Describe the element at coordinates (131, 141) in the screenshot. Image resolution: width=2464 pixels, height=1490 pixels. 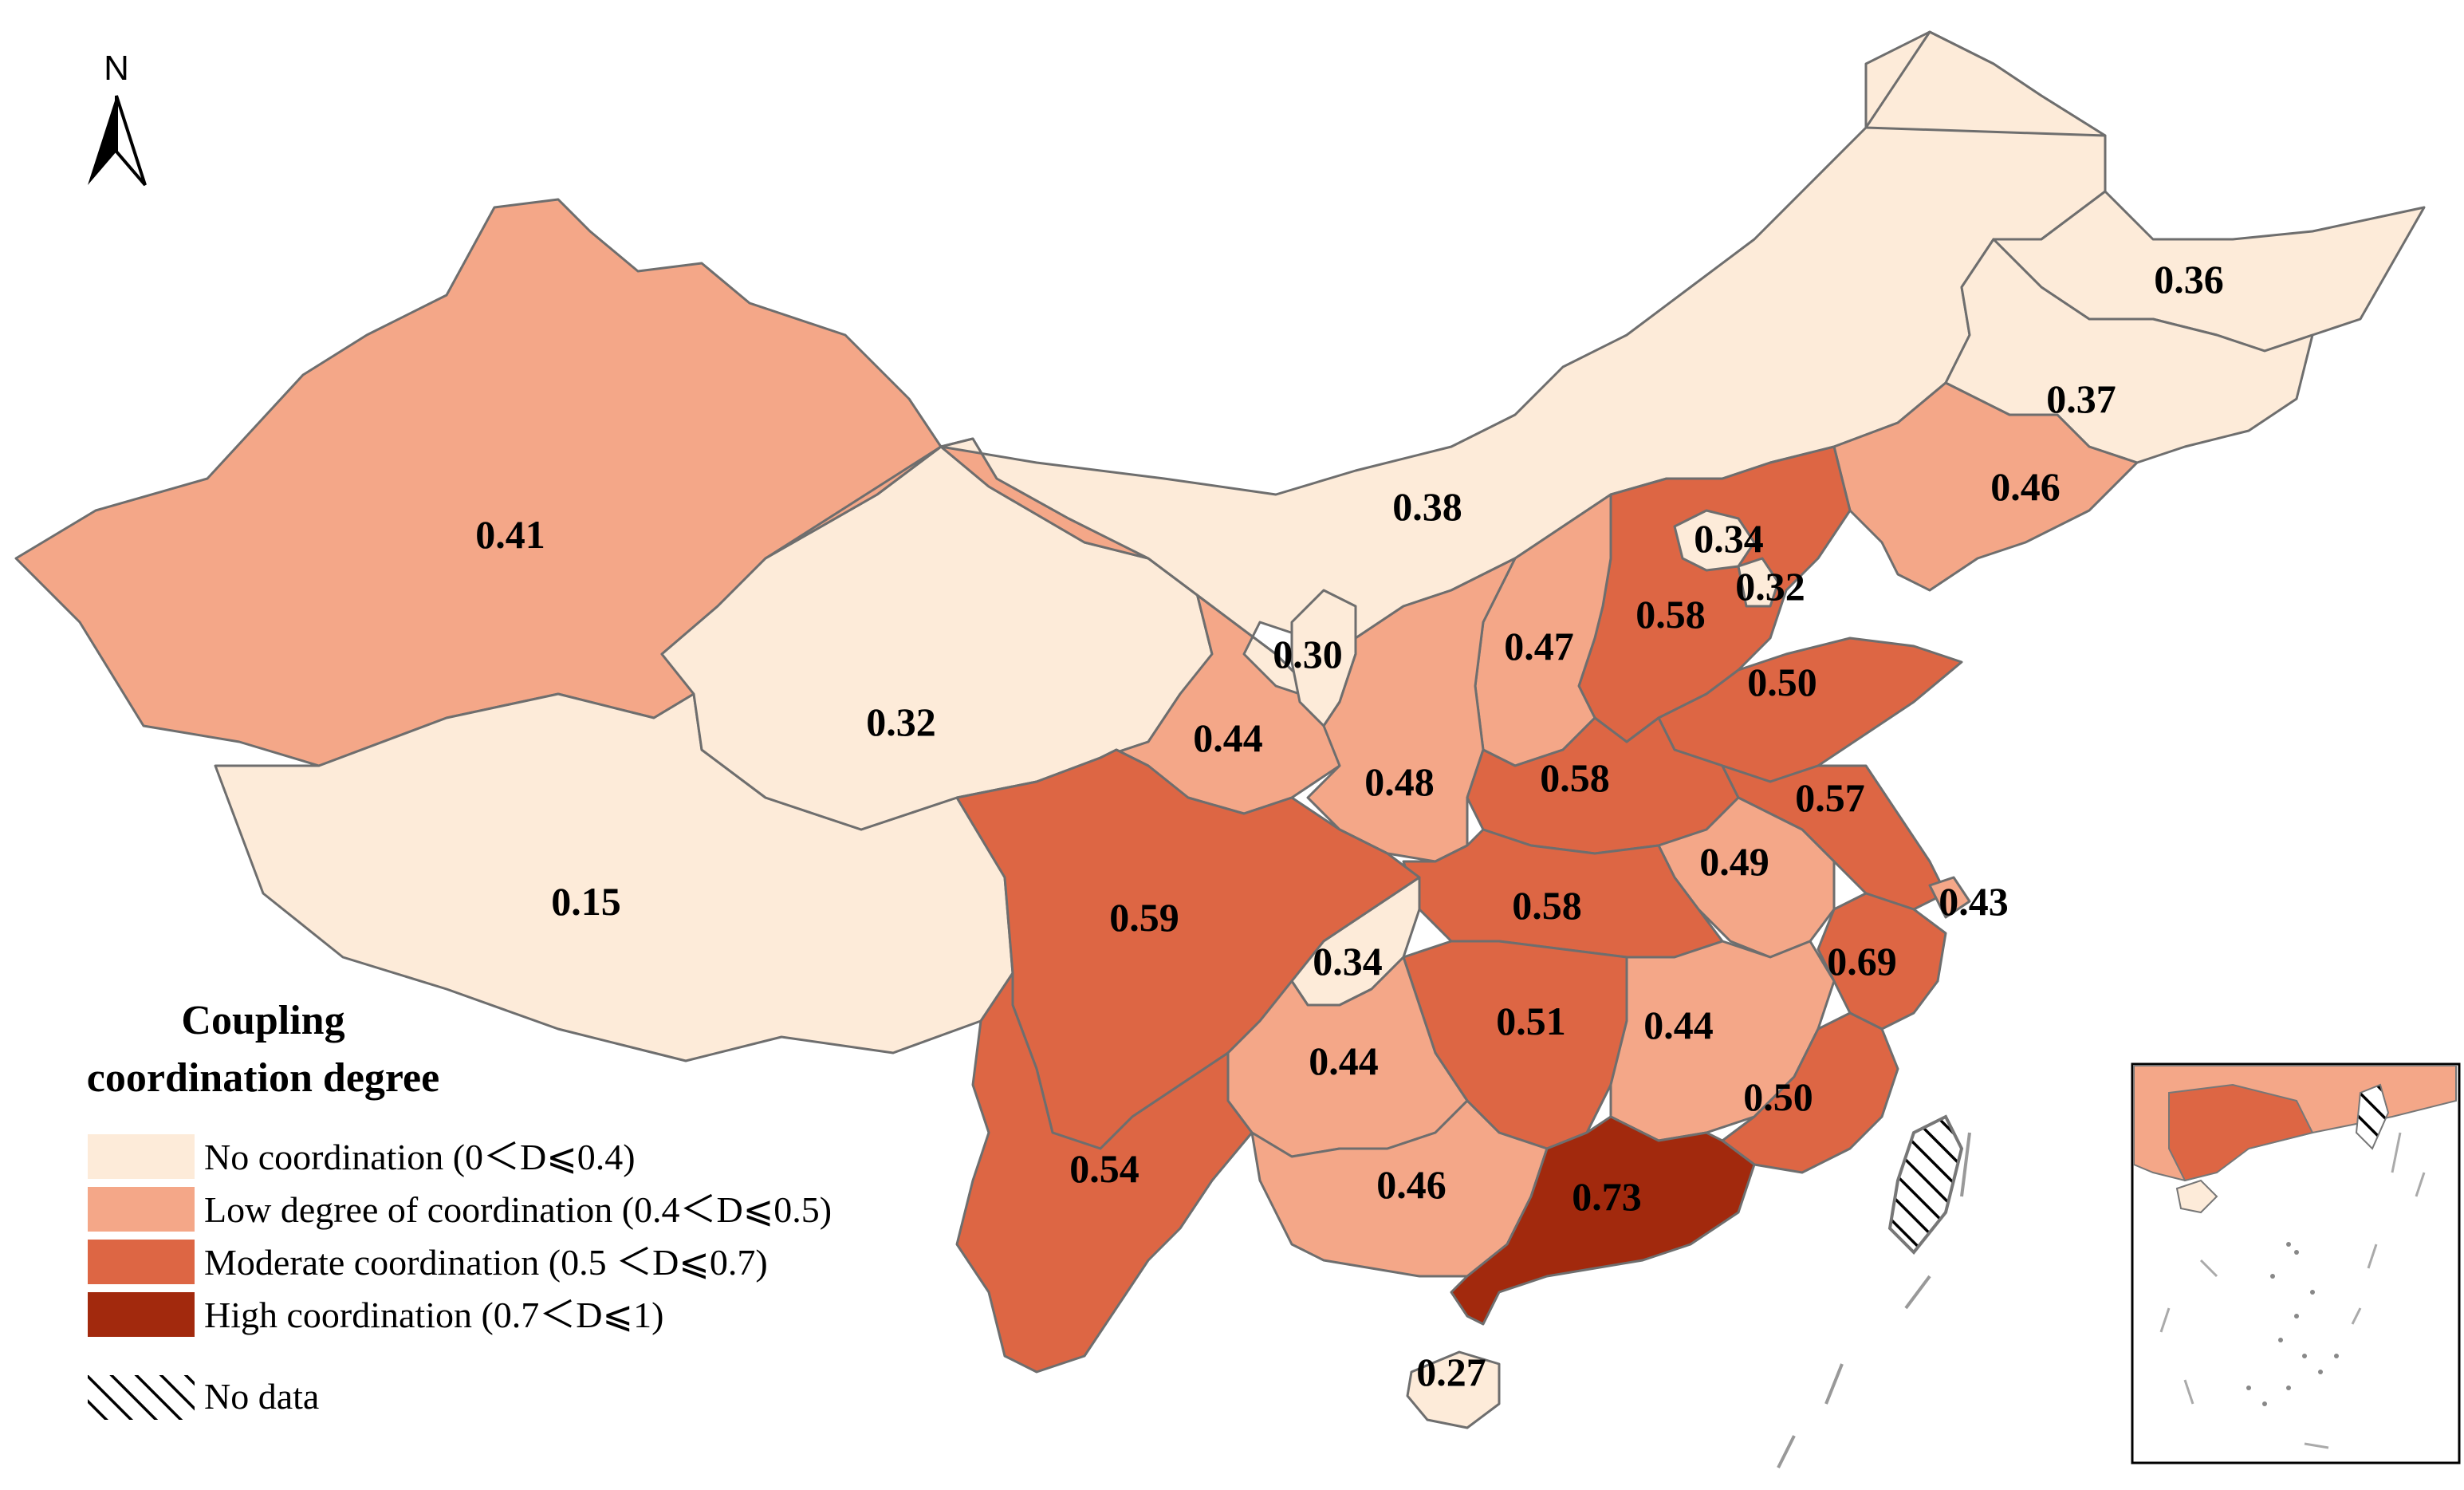
I see `north-arrow-right-half` at that location.